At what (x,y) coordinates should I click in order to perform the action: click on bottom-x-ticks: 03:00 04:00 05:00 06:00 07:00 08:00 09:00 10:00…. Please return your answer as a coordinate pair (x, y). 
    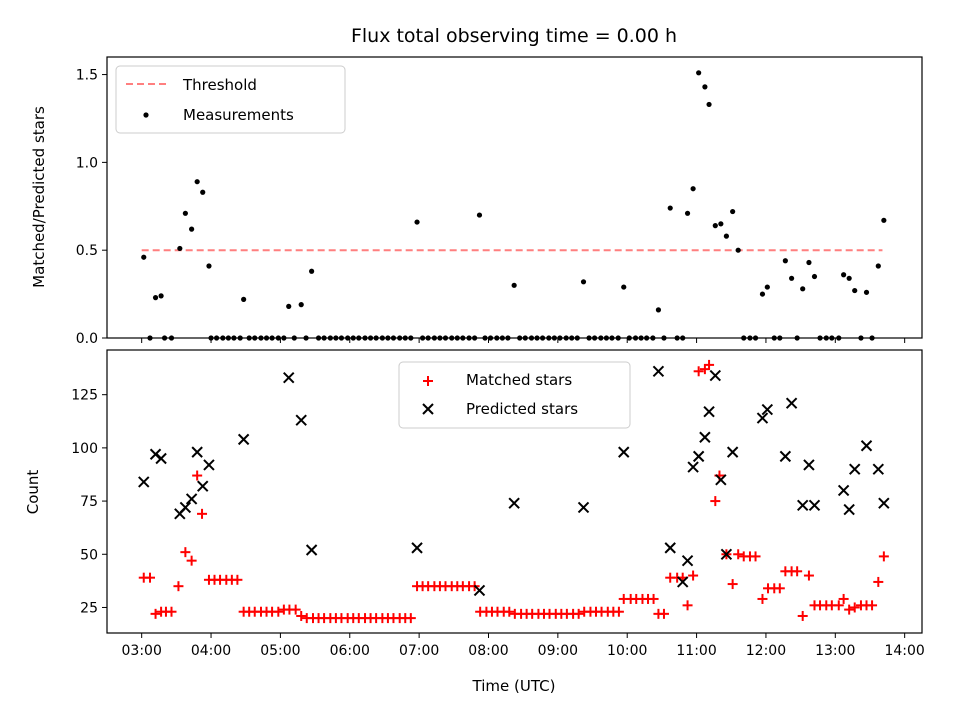
    Looking at the image, I should click on (523, 646).